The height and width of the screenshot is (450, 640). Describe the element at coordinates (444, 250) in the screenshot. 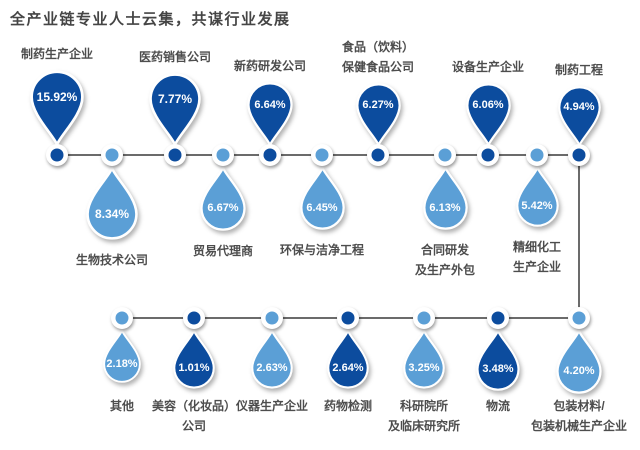

I see `category-label-line: 合同研发` at that location.